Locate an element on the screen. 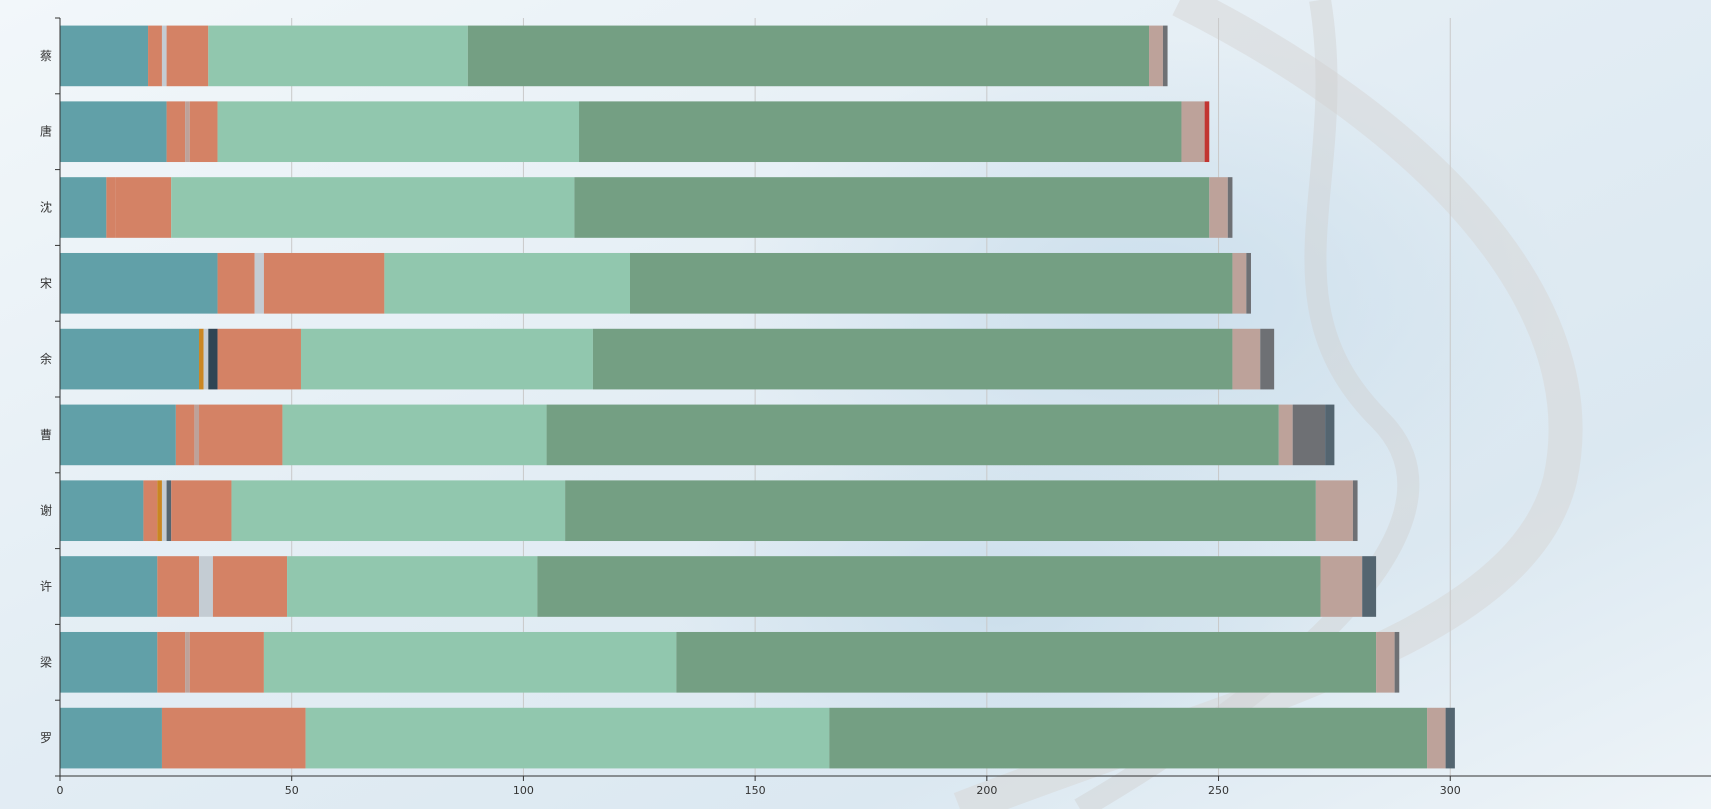 The image size is (1711, 809). bar-segment-罗-13 is located at coordinates (1450, 738).